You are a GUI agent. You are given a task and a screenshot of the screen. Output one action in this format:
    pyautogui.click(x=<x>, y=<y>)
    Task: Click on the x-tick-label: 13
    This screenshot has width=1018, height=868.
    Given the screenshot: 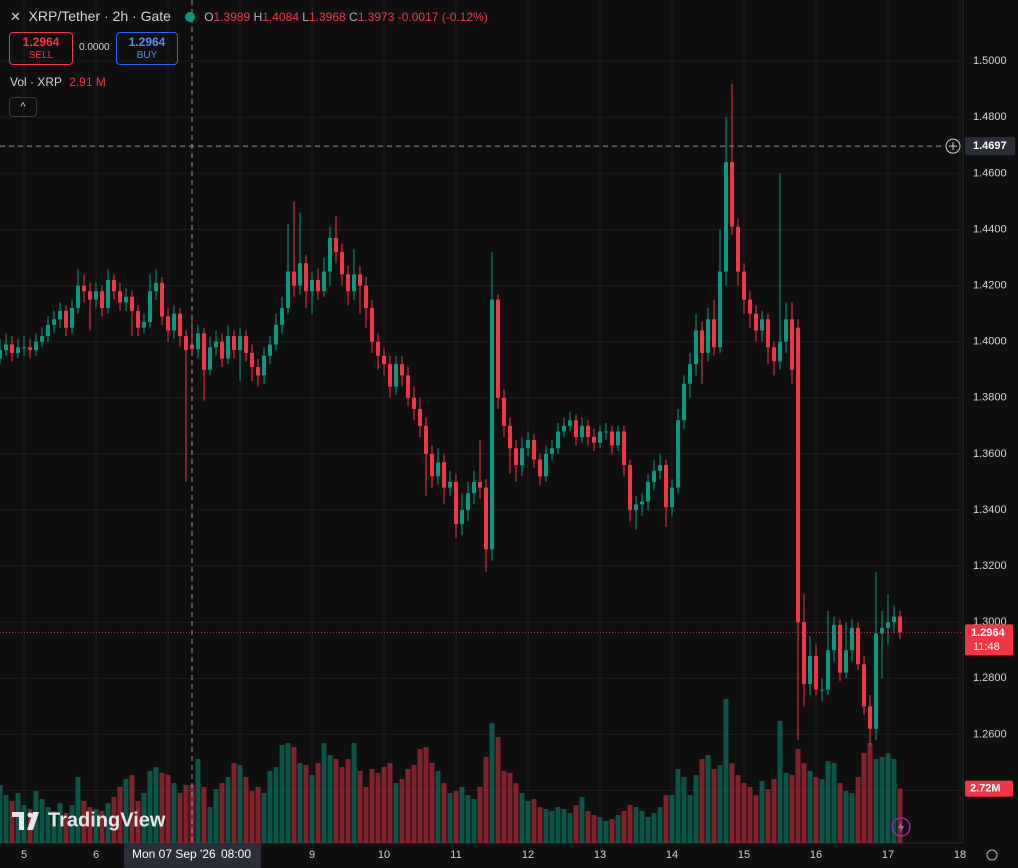 What is the action you would take?
    pyautogui.click(x=600, y=855)
    